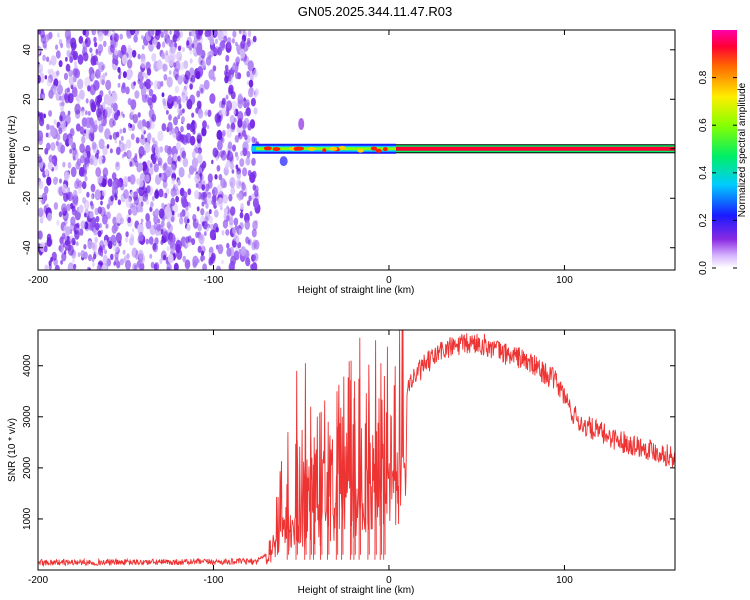 The image size is (750, 600). Describe the element at coordinates (27, 467) in the screenshot. I see `y-tick-label: 2000` at that location.